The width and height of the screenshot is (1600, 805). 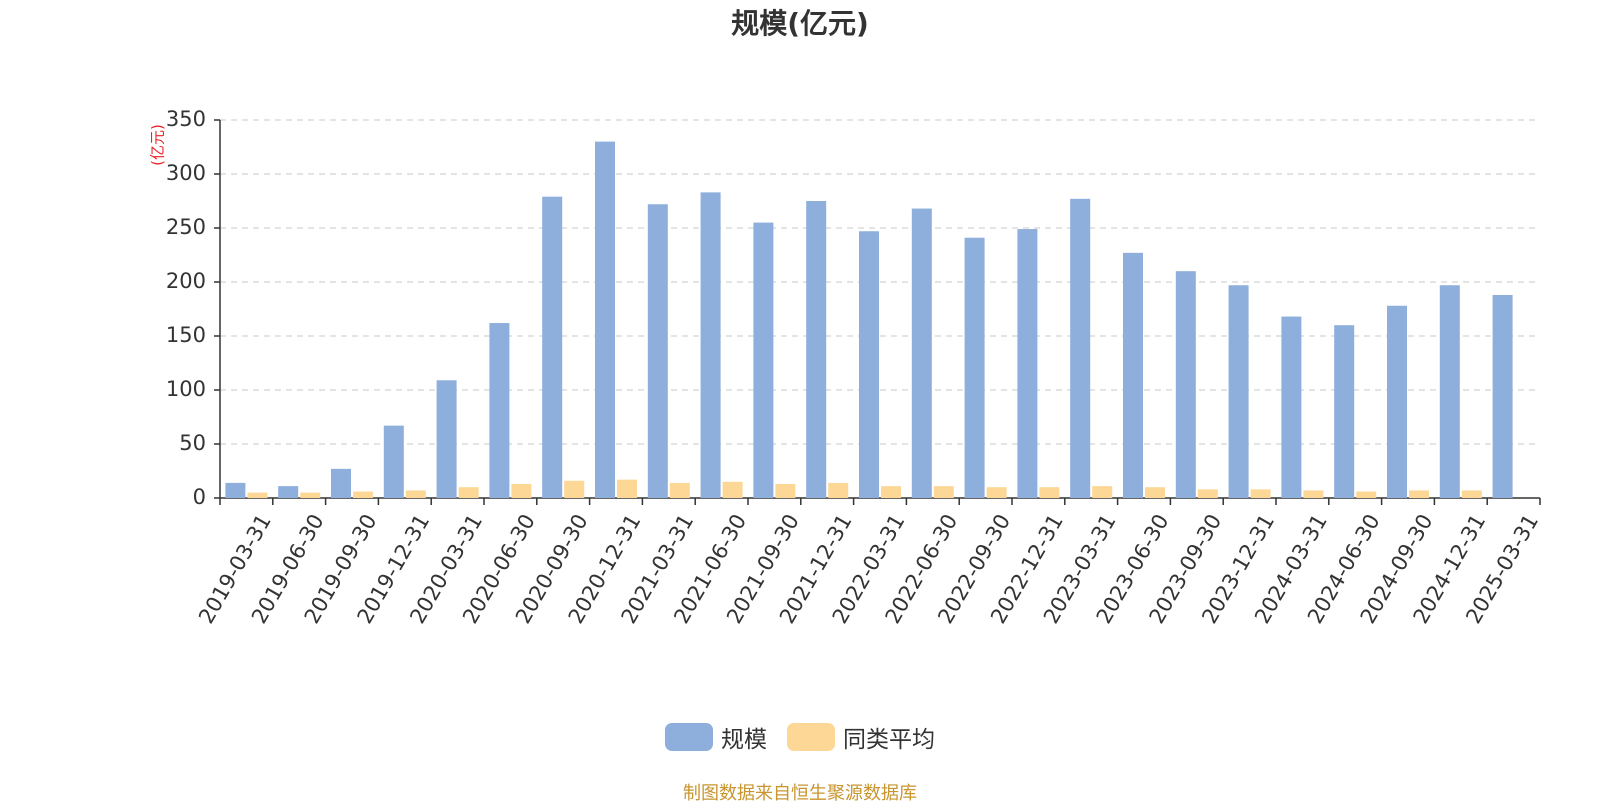 What do you see at coordinates (186, 173) in the screenshot?
I see `y-tick-label: 300` at bounding box center [186, 173].